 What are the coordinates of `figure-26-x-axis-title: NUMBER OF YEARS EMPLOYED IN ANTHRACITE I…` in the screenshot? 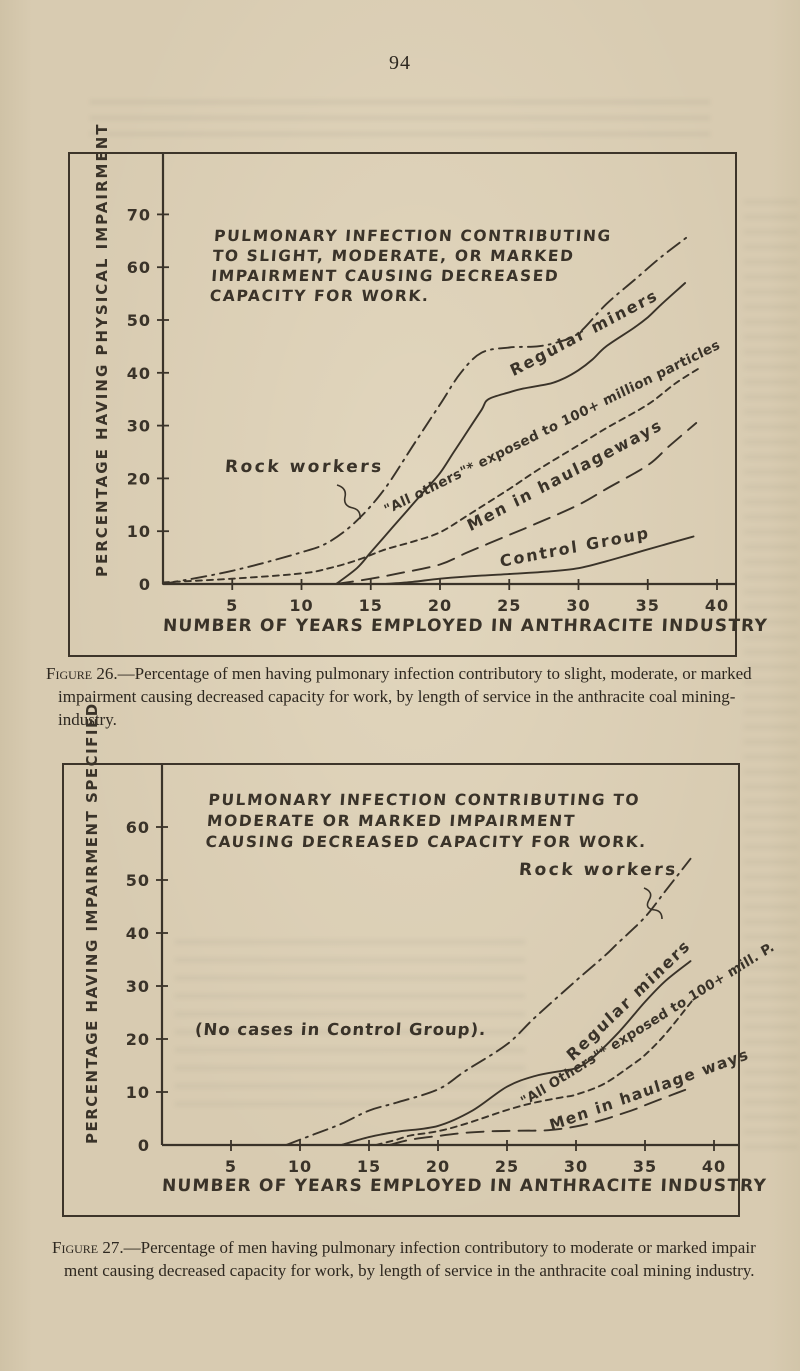 It's located at (465, 626).